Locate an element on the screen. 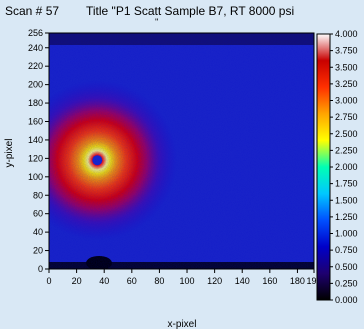 The image size is (364, 329). x-tick-label: 180 is located at coordinates (297, 281).